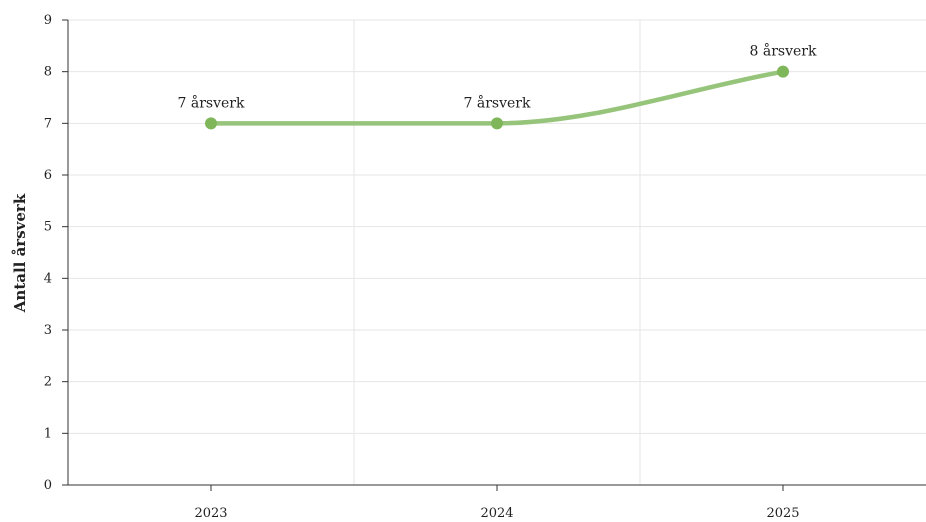 The image size is (926, 522). What do you see at coordinates (48, 72) in the screenshot?
I see `y-tick-label: 8` at bounding box center [48, 72].